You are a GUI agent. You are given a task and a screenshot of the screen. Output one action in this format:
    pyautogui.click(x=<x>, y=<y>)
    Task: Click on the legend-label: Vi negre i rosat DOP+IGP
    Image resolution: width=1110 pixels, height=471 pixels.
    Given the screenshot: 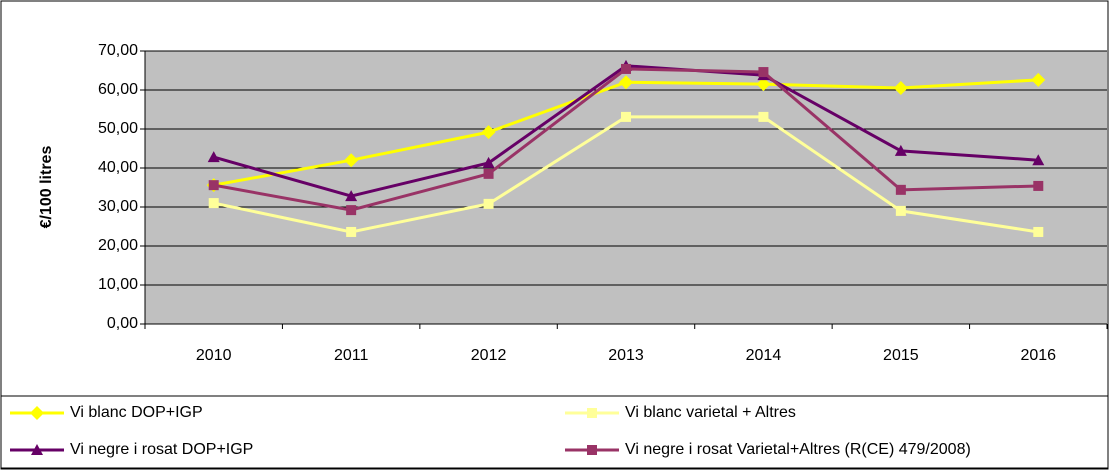 What is the action you would take?
    pyautogui.click(x=161, y=449)
    